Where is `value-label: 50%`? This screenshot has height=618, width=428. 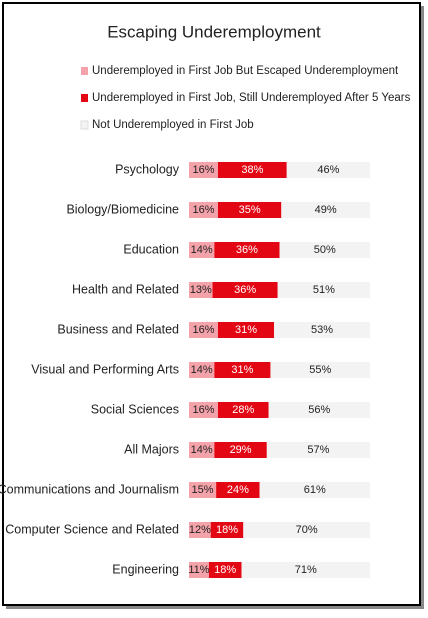
value-label: 50% is located at coordinates (325, 250).